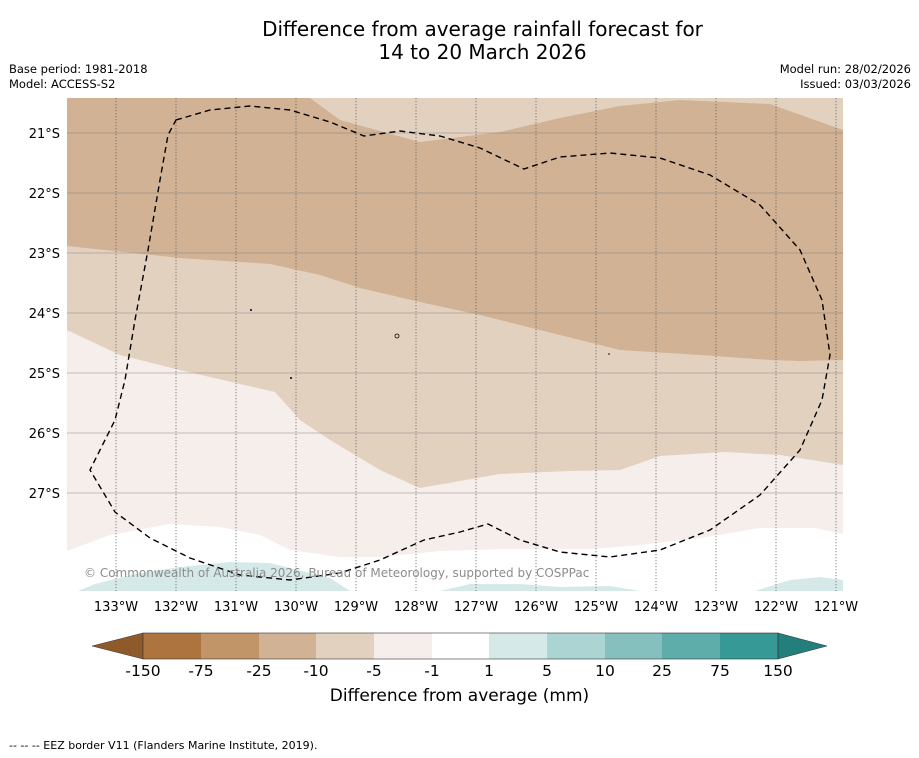  What do you see at coordinates (44, 434) in the screenshot?
I see `lat-label: 26°S` at bounding box center [44, 434].